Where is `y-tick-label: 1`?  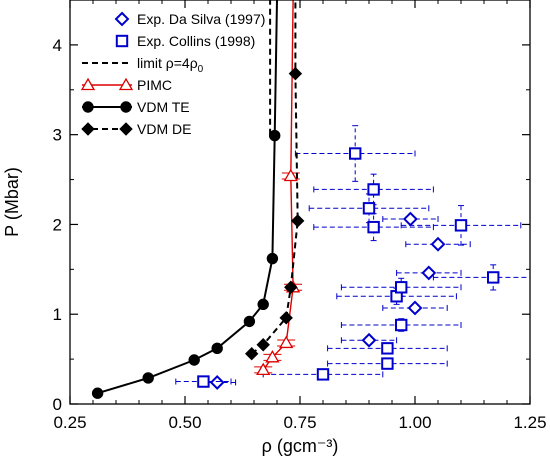 y-tick-label: 1 is located at coordinates (57, 314).